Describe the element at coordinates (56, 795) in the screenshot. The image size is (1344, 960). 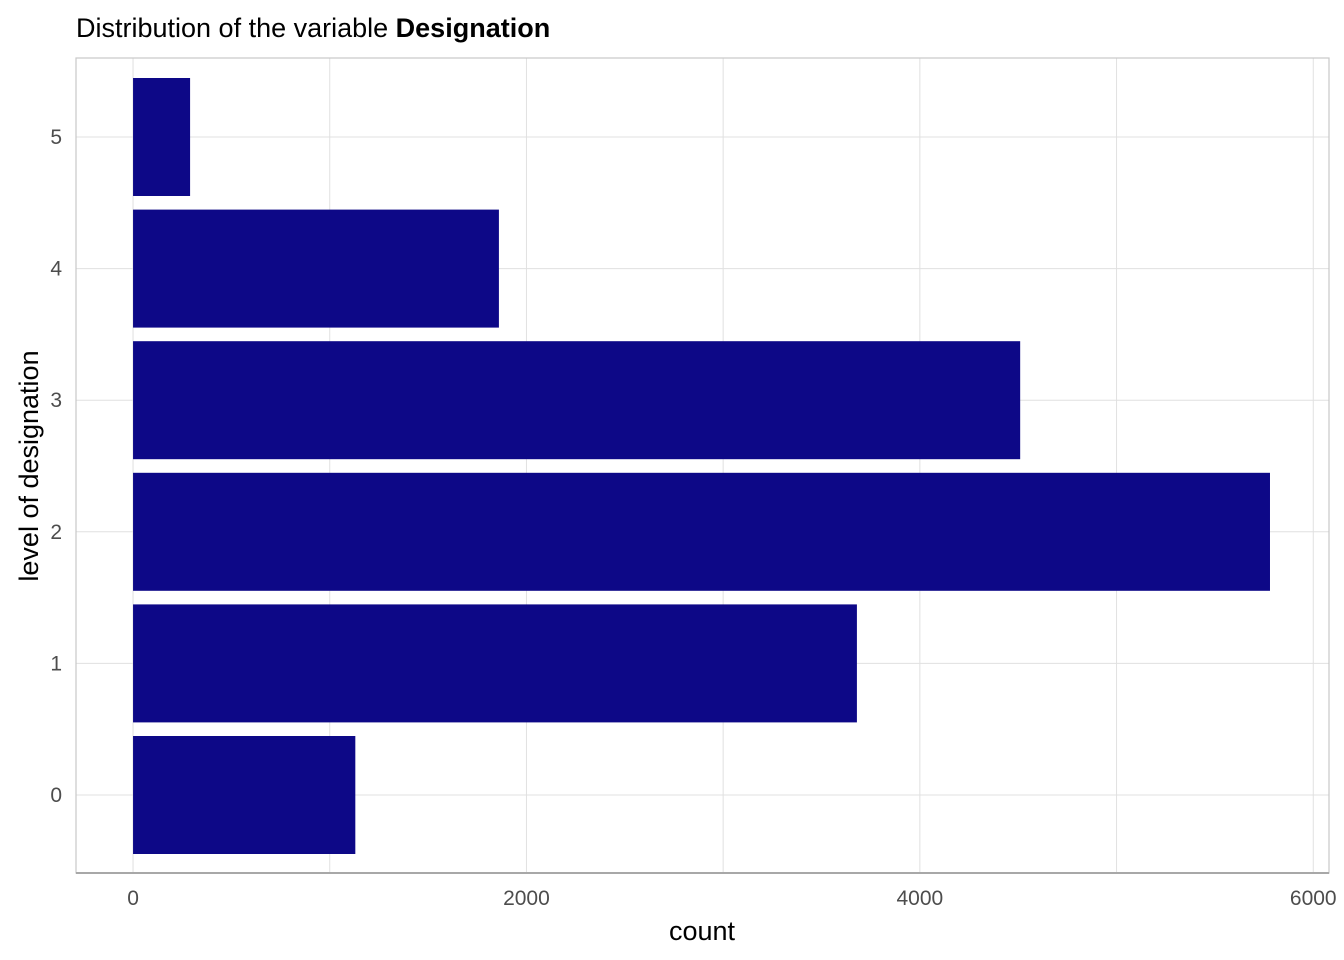
I see `y-tick-label: 0` at that location.